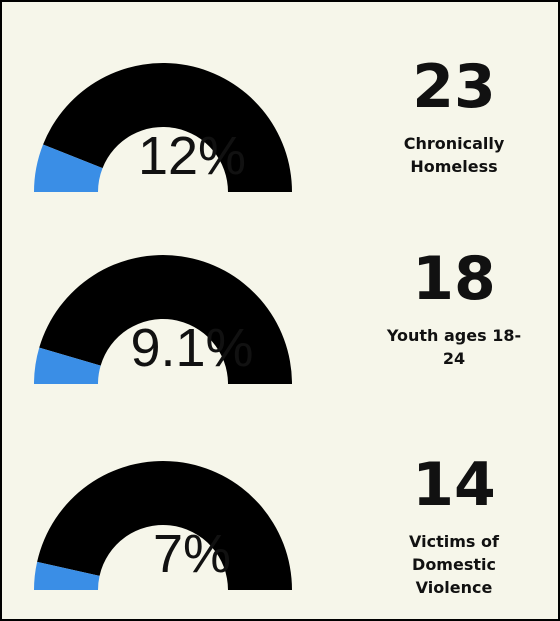  I want to click on label: Youth ages 18-24, so click(454, 347).